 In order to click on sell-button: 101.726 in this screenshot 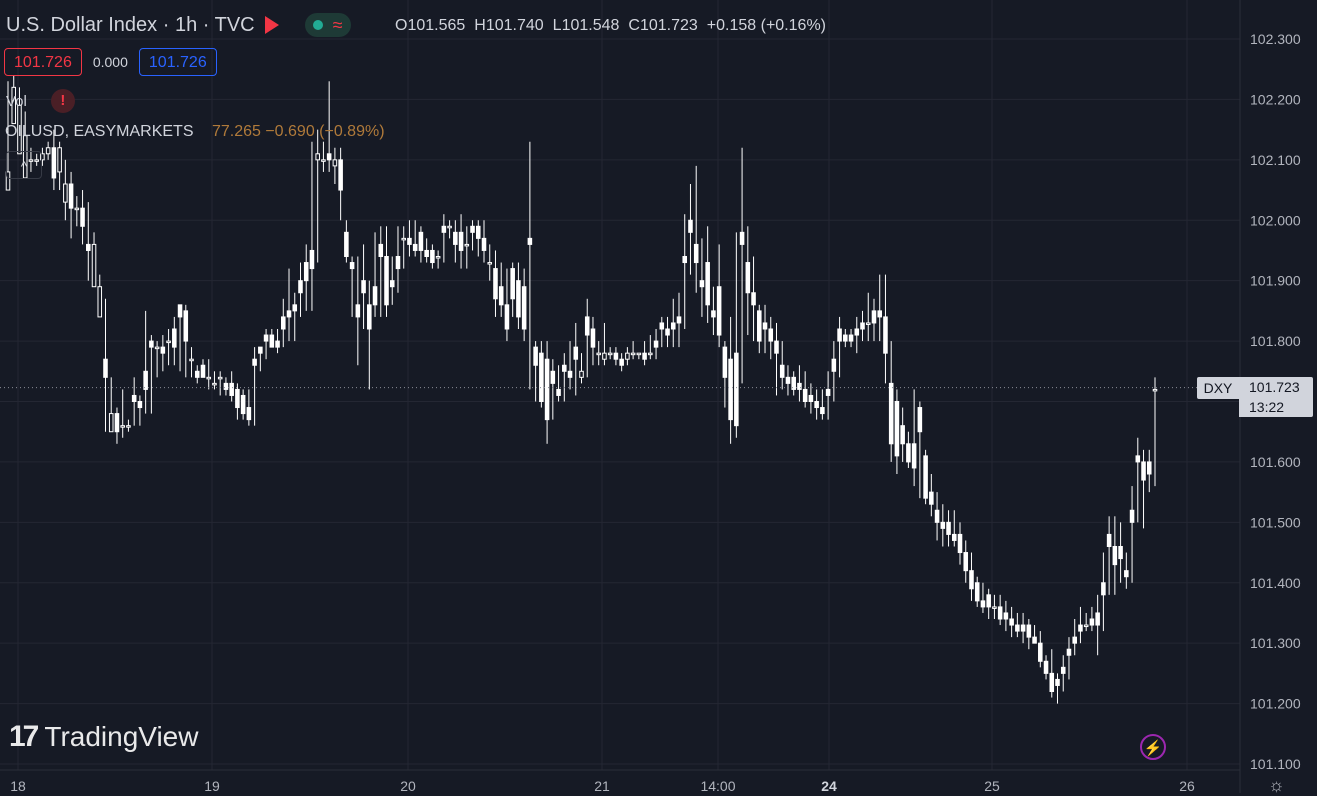, I will do `click(43, 62)`.